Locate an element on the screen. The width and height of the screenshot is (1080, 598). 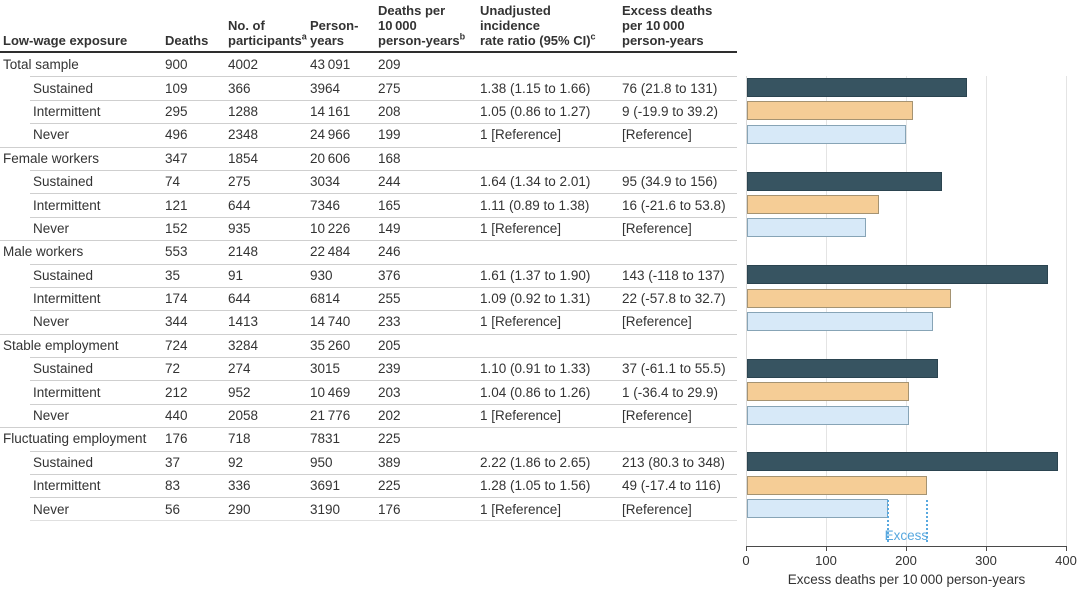
table-cell: 35 260 is located at coordinates (330, 345).